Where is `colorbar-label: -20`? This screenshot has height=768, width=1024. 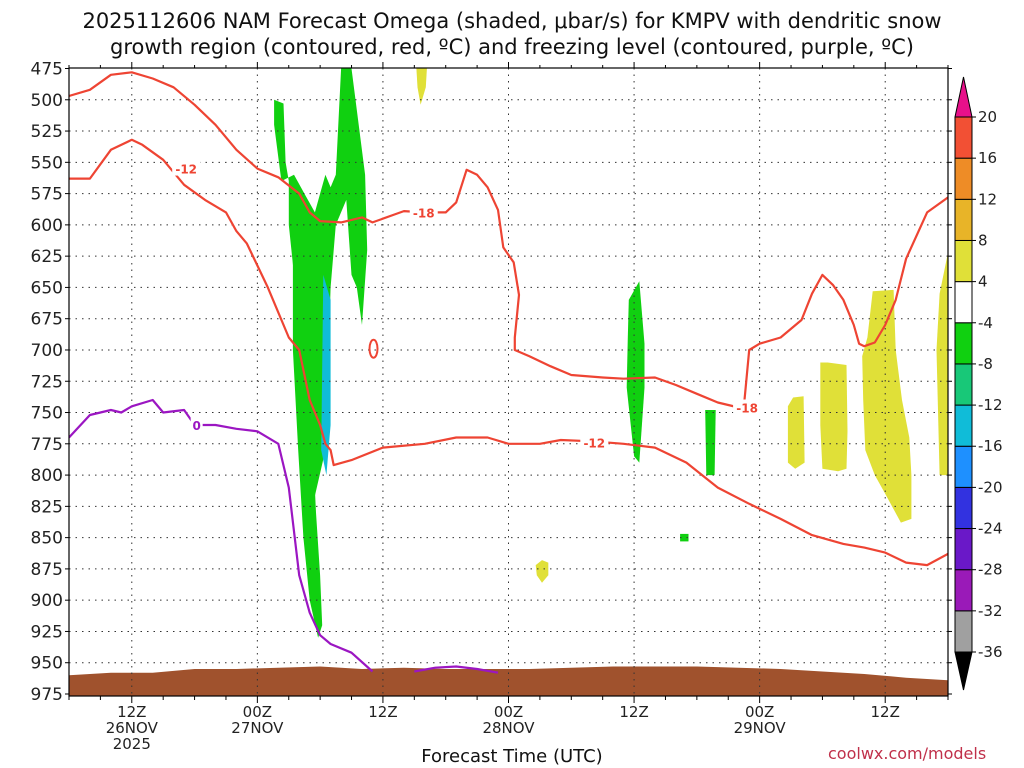
colorbar-label: -20 is located at coordinates (990, 487).